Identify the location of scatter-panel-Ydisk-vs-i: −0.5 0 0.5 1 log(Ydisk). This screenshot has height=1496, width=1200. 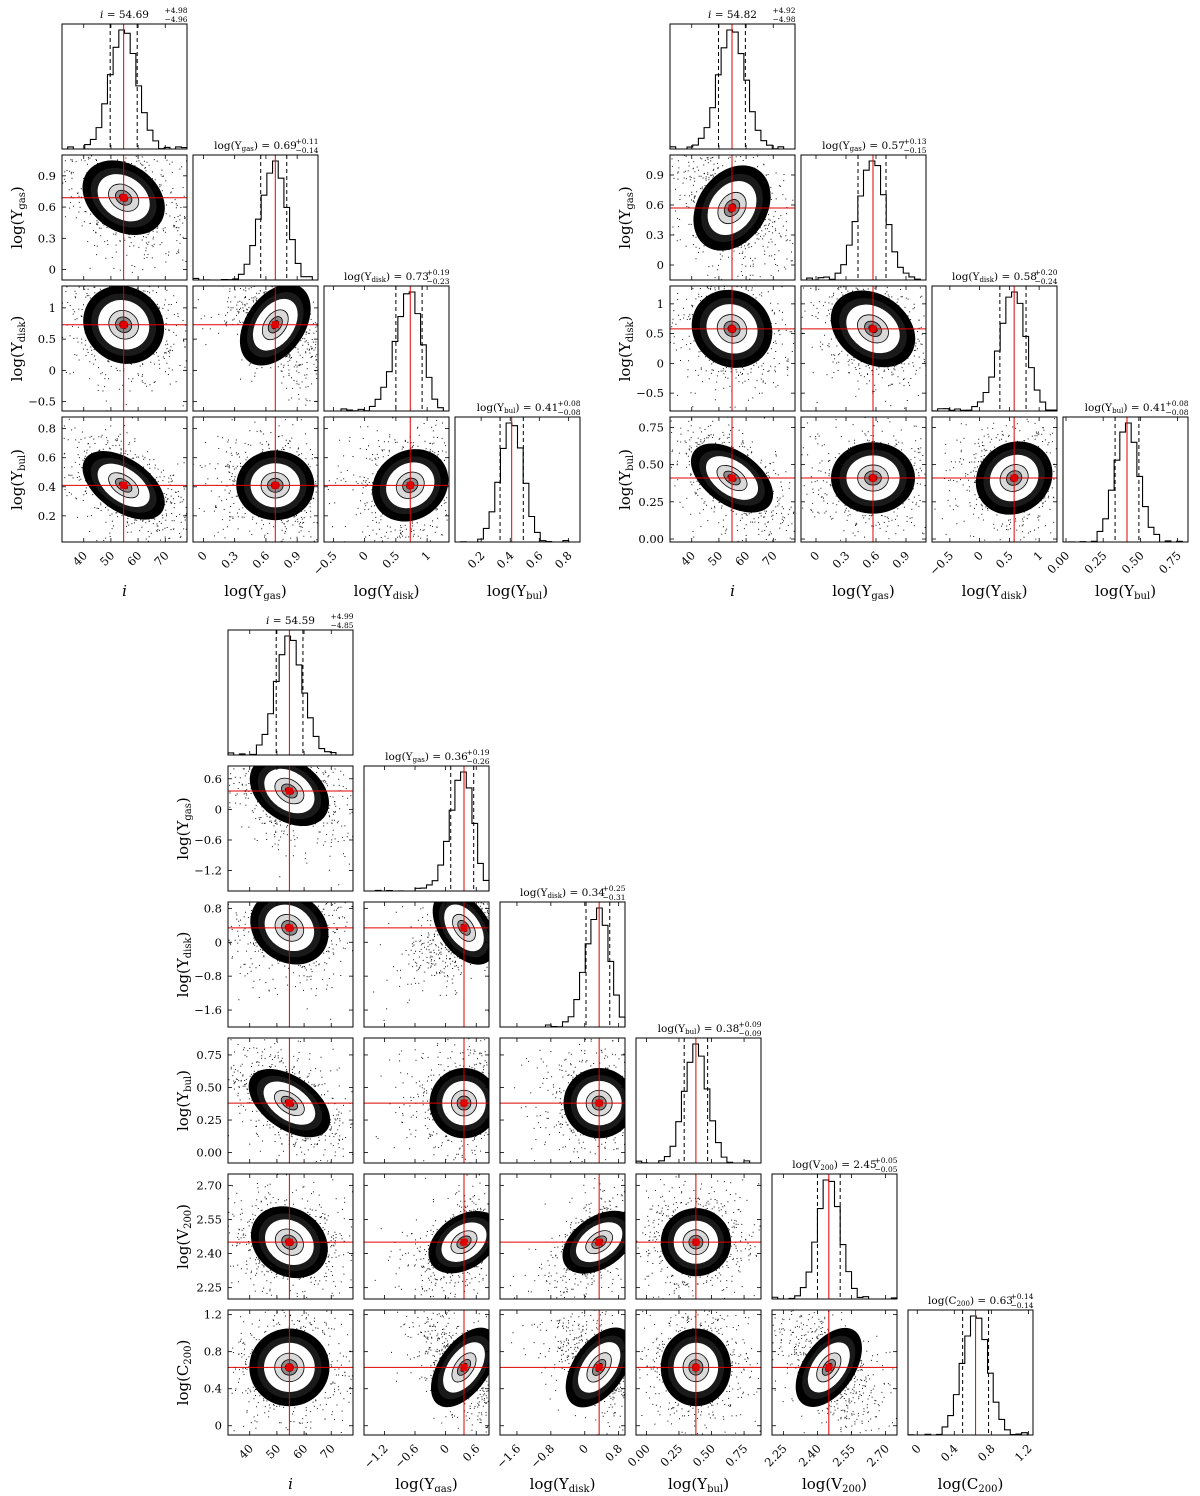
(98, 348).